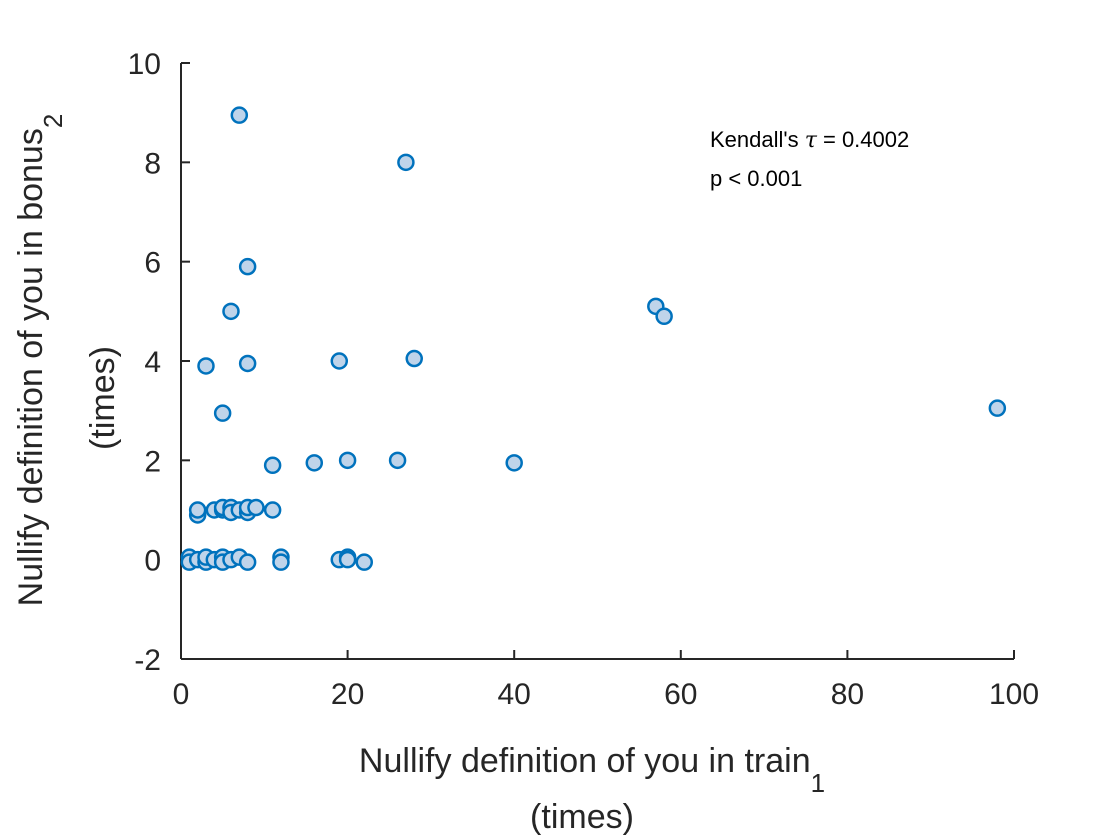 The height and width of the screenshot is (840, 1120). I want to click on y-axis-title-text: Nullify definition of you in bonus, so click(31, 367).